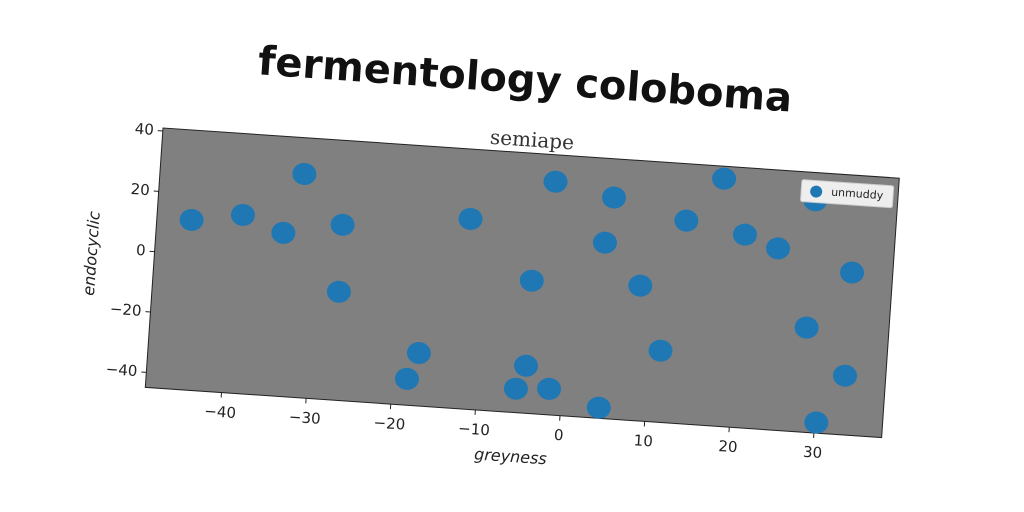  Describe the element at coordinates (857, 194) in the screenshot. I see `legend-label: unmuddy` at that location.